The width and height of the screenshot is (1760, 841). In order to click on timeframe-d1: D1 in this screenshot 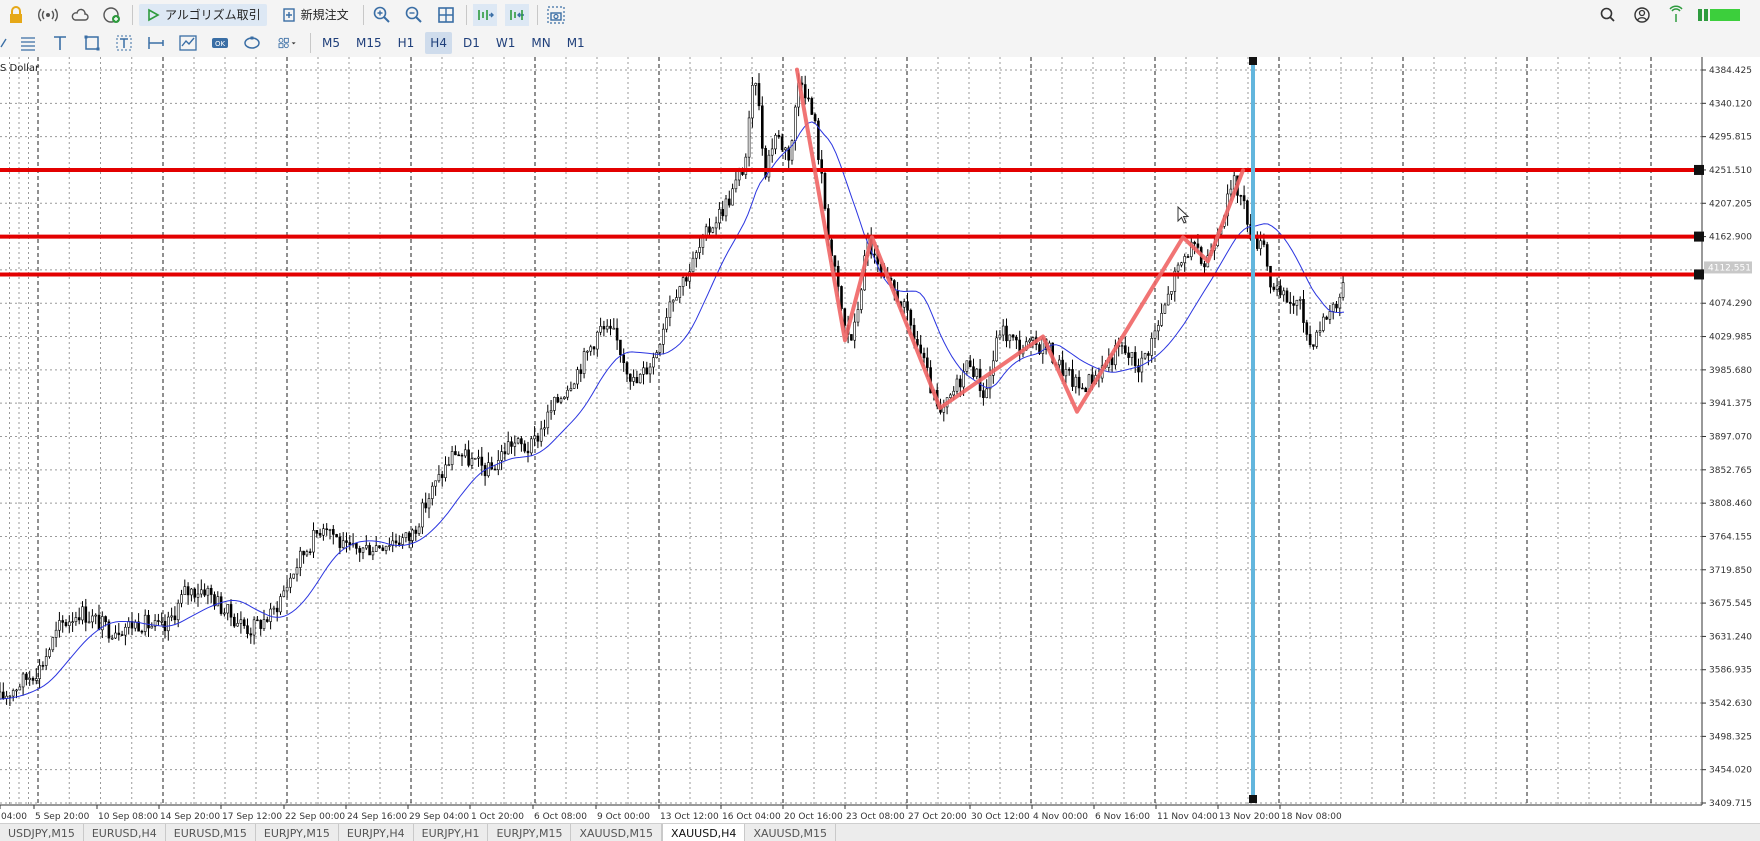, I will do `click(471, 43)`.